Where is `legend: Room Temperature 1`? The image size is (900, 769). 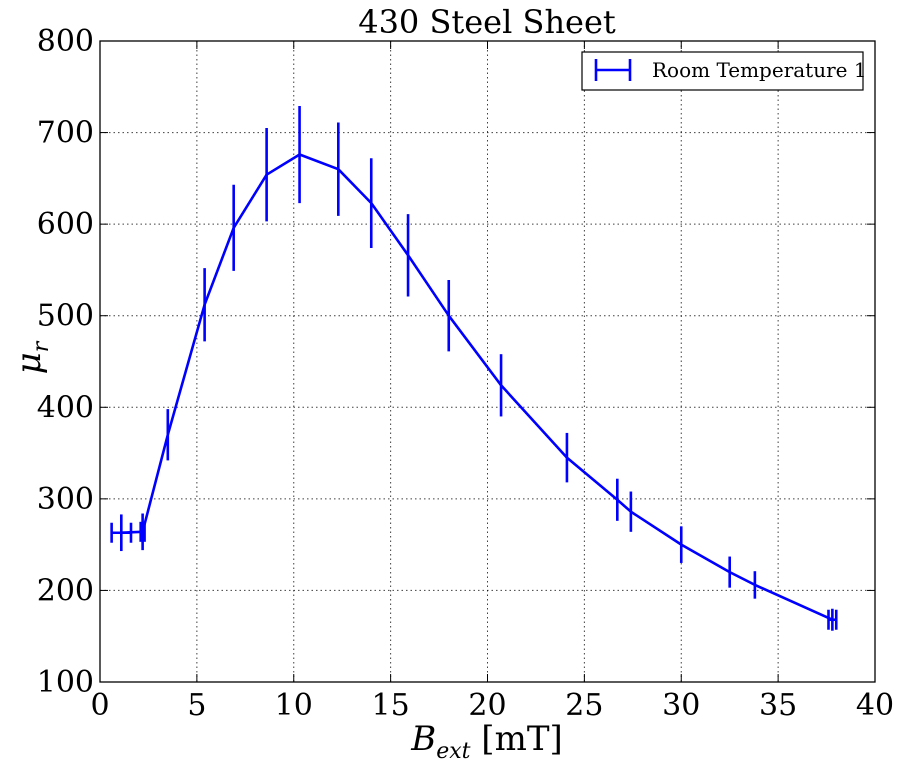
legend: Room Temperature 1 is located at coordinates (724, 71).